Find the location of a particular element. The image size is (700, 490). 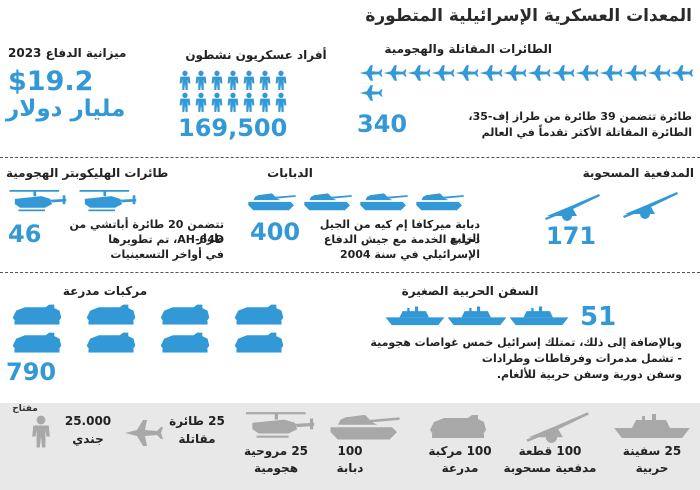

aircraft-count: 340 is located at coordinates (382, 124).